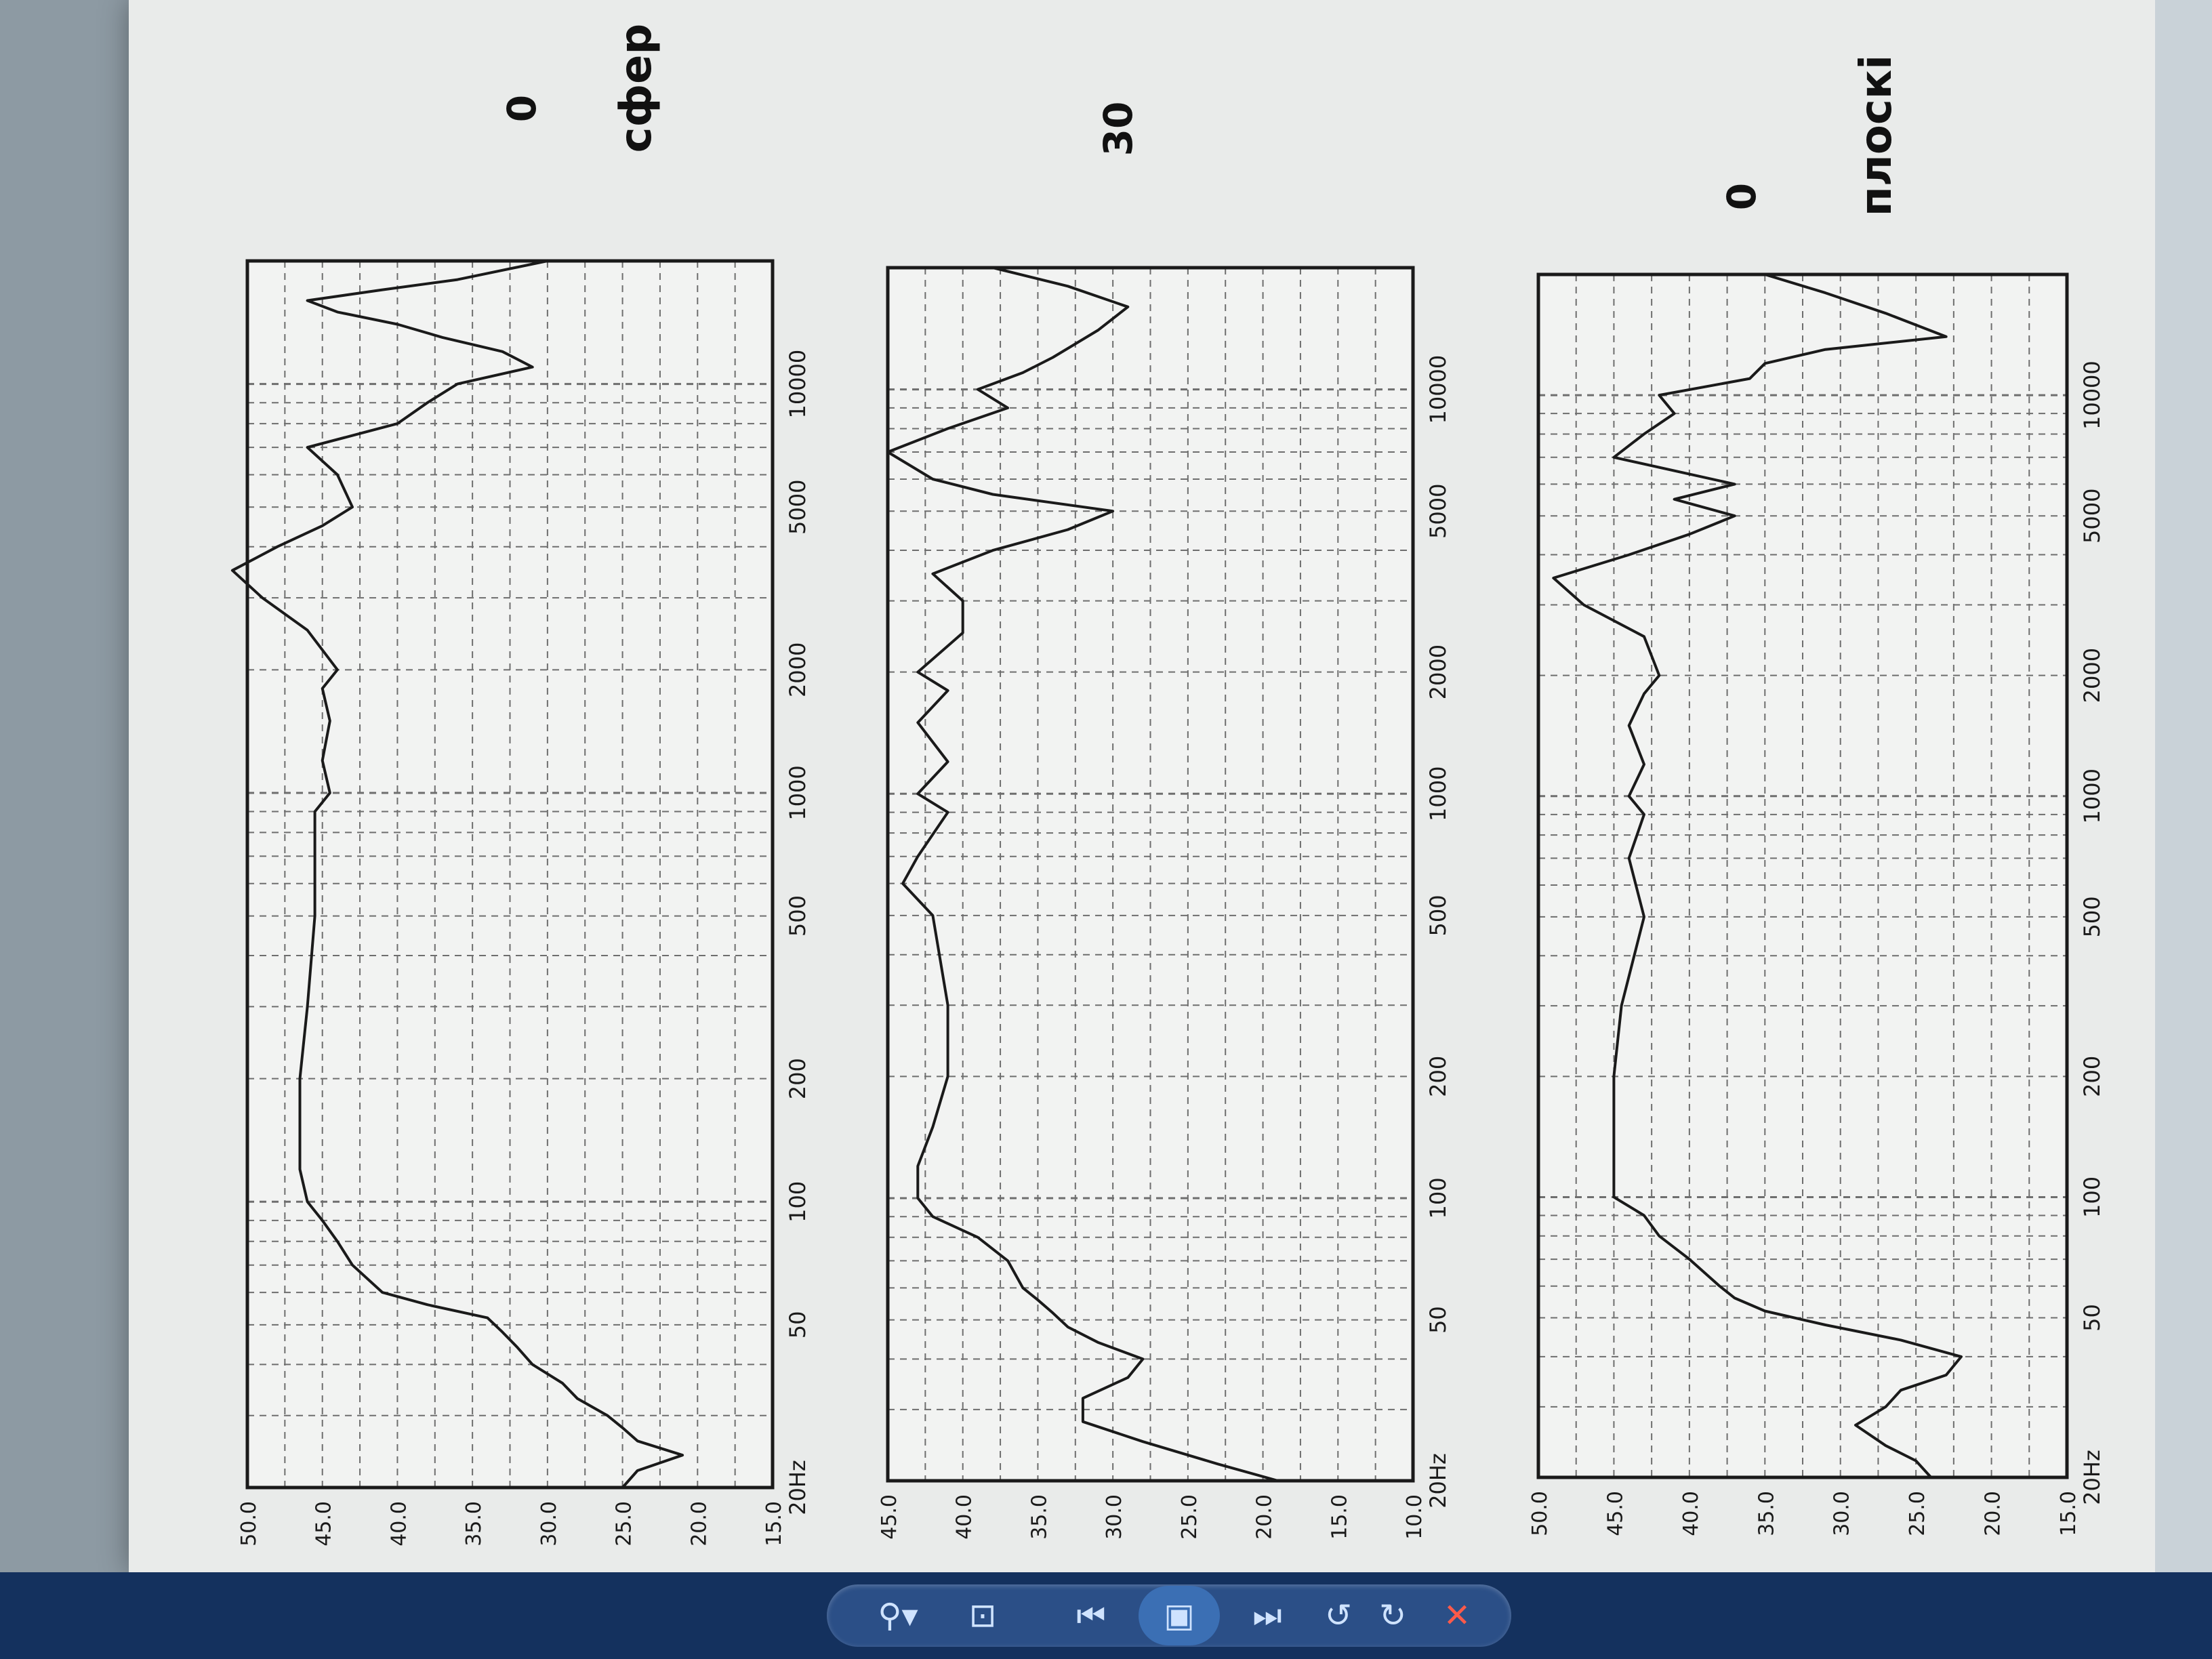 This screenshot has width=2212, height=1659. I want to click on delete-button: ✕, so click(1457, 1616).